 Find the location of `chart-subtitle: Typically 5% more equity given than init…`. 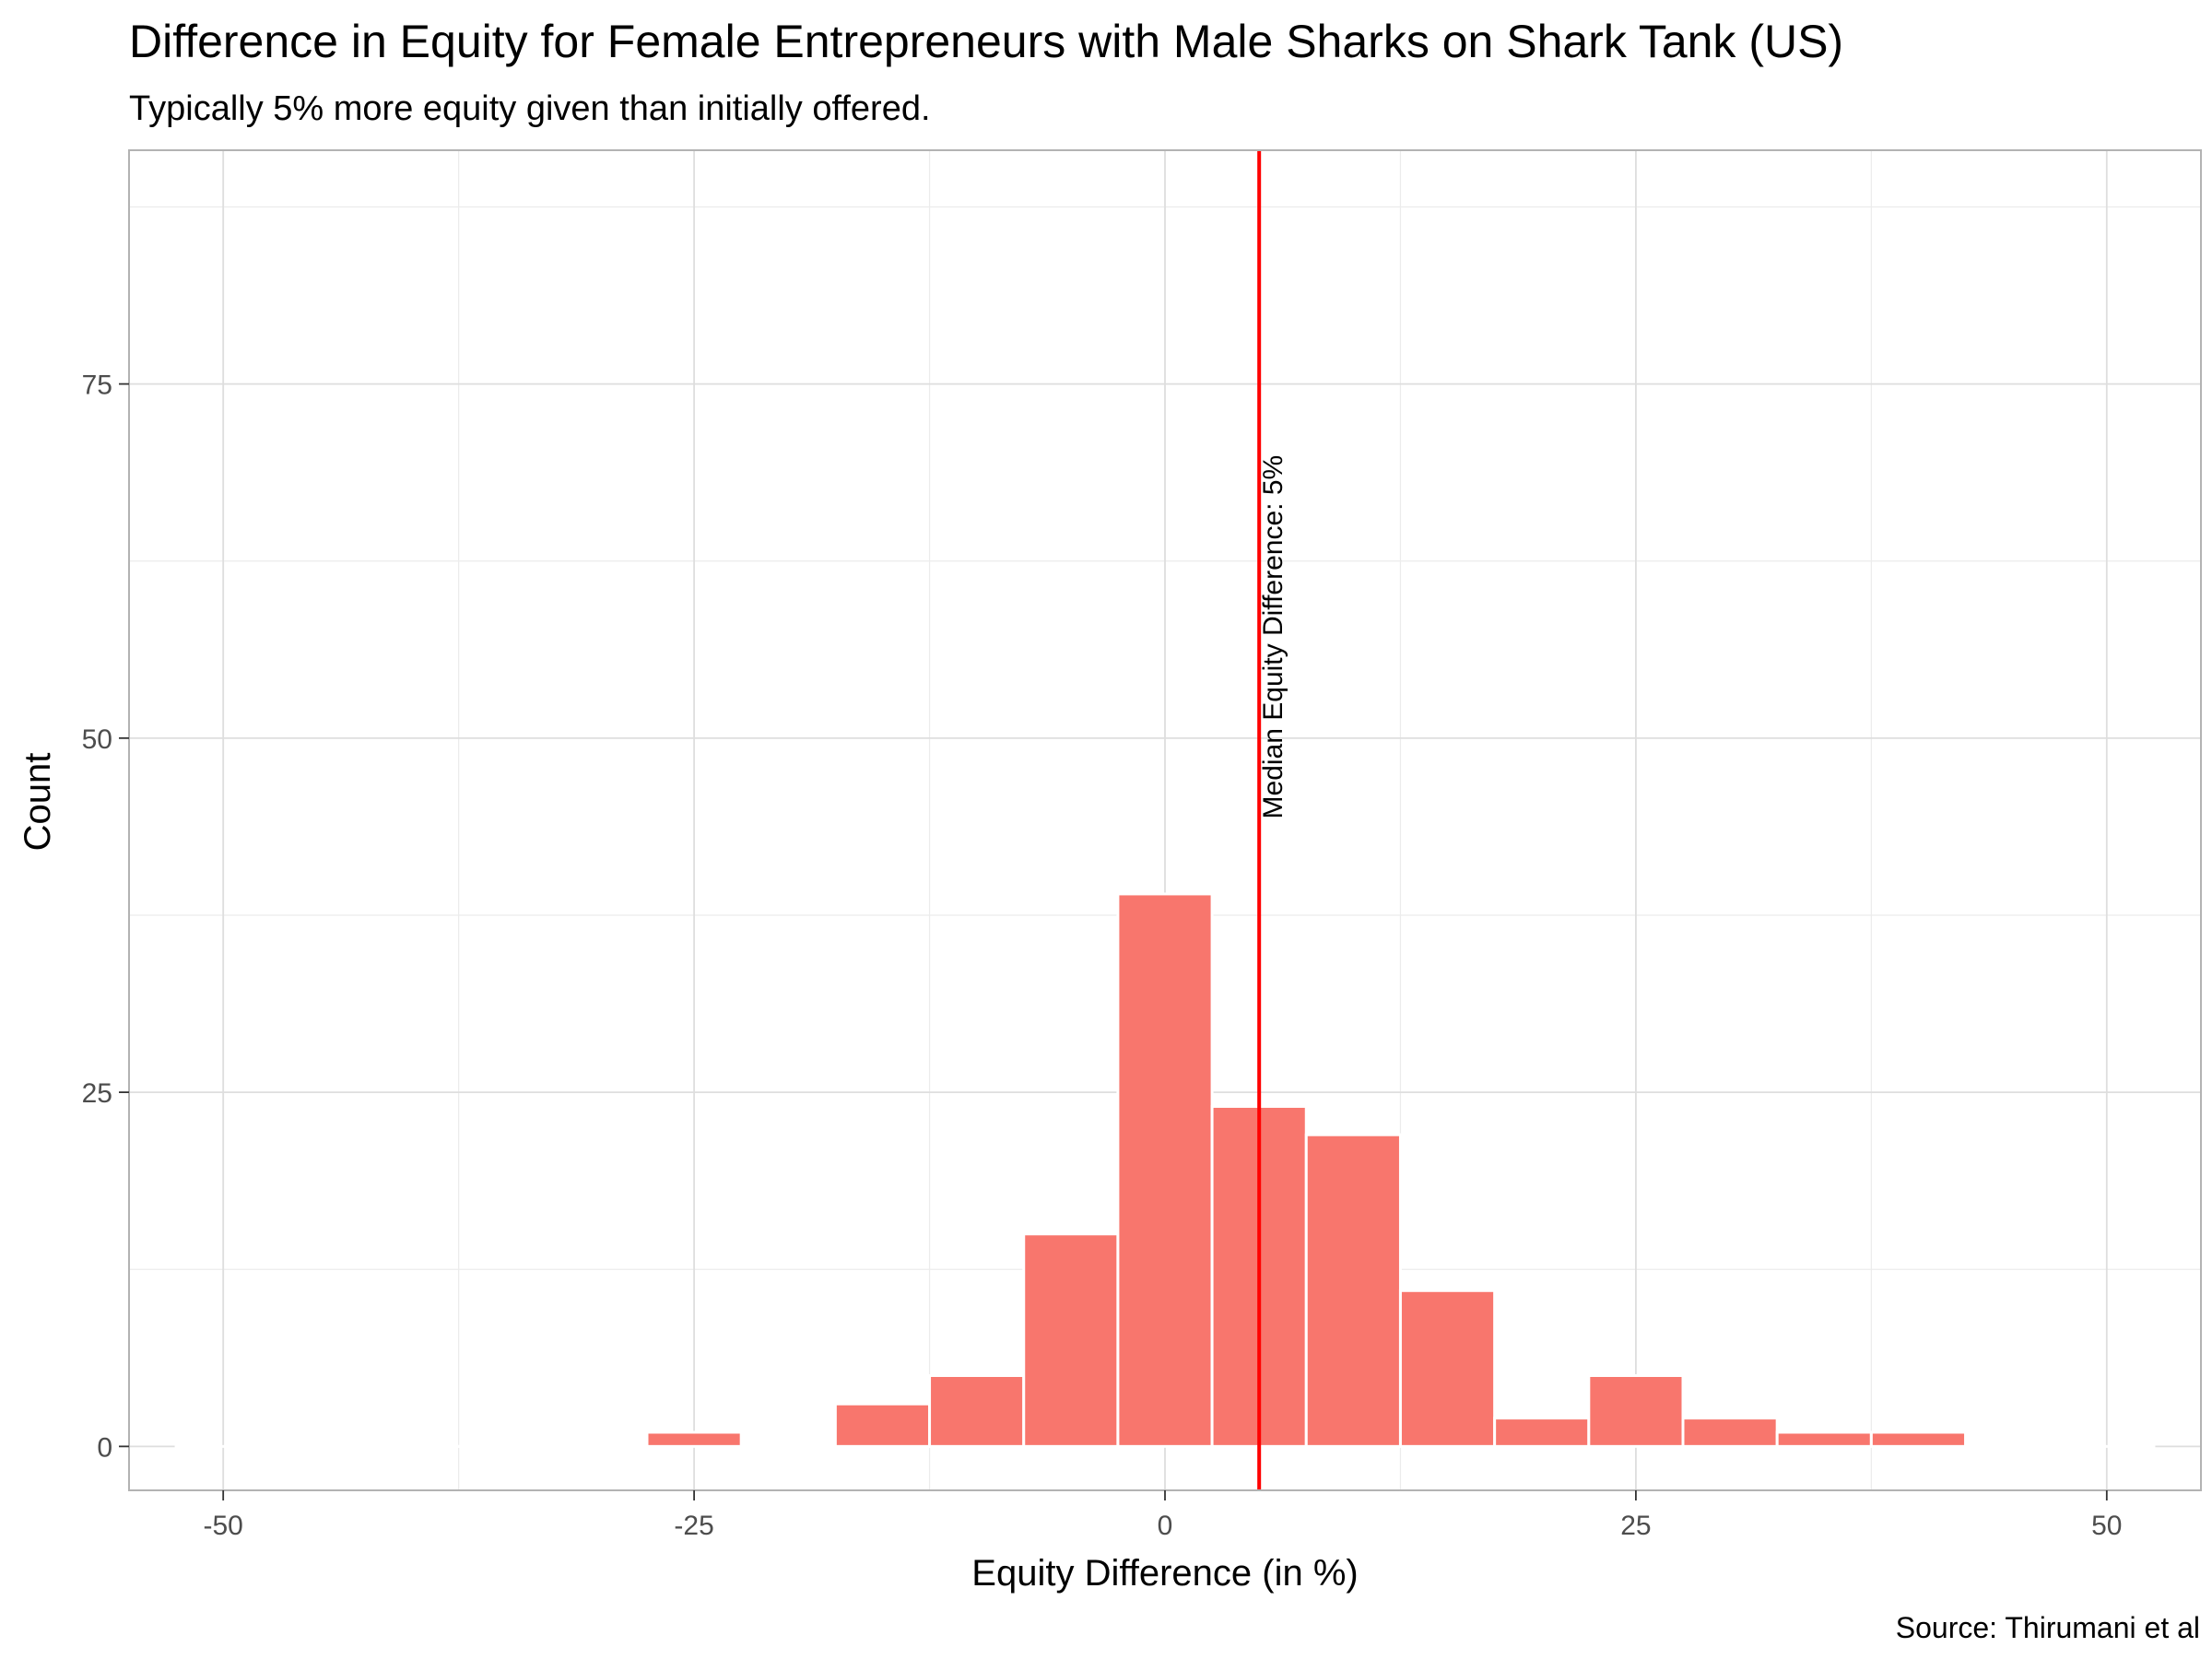

chart-subtitle: Typically 5% more equity given than init… is located at coordinates (530, 108).